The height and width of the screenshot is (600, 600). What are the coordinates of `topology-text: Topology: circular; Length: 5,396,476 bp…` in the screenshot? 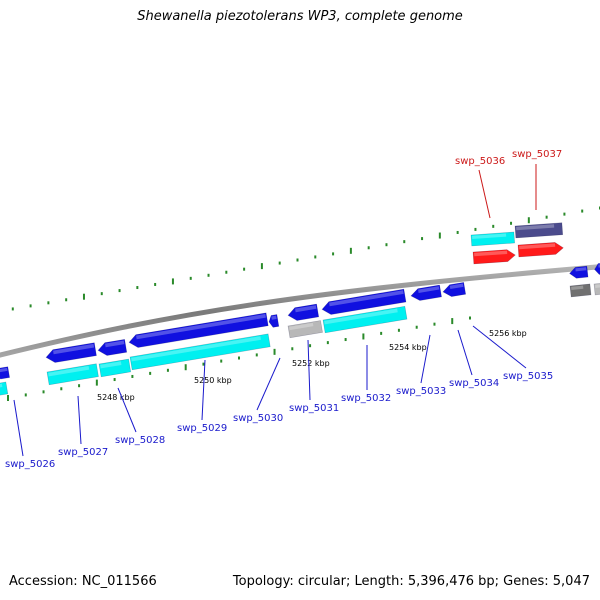 It's located at (411, 581).